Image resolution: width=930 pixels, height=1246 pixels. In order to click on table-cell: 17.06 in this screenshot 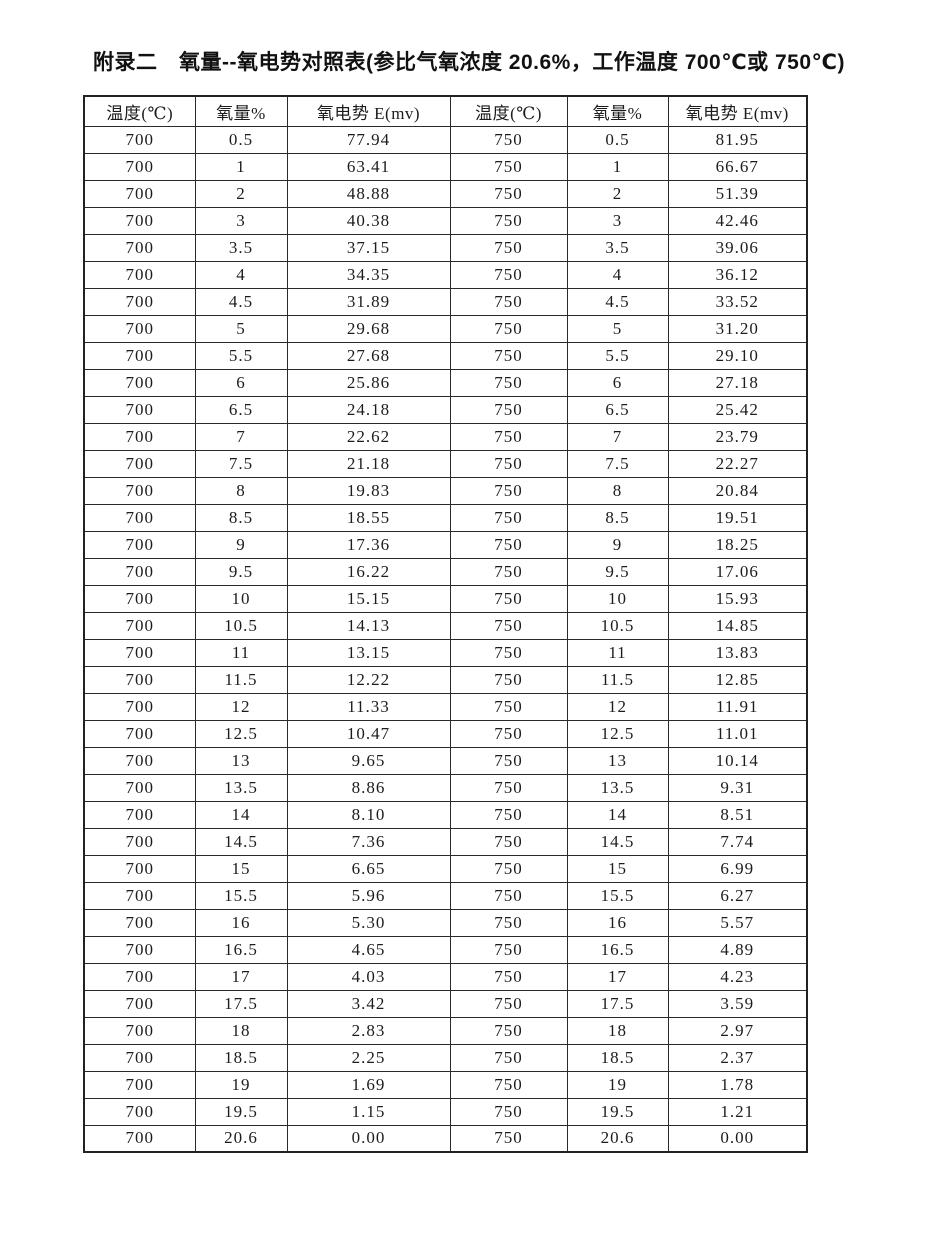, I will do `click(737, 571)`.